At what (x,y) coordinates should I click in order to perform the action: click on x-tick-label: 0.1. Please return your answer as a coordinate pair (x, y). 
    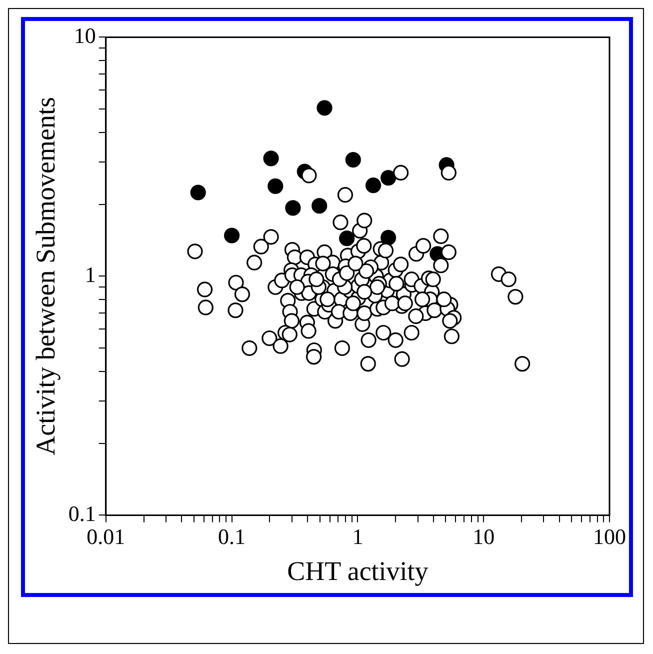
    Looking at the image, I should click on (232, 537).